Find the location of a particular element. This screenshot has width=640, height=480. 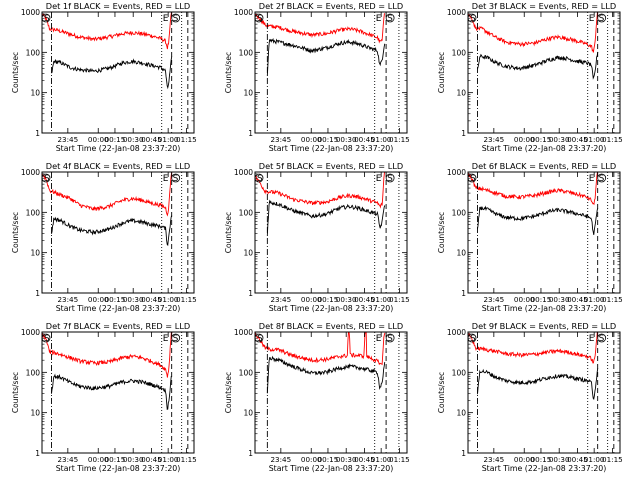

panel-title: Det 9f BLACK = Events, RED = LLD is located at coordinates (544, 326).